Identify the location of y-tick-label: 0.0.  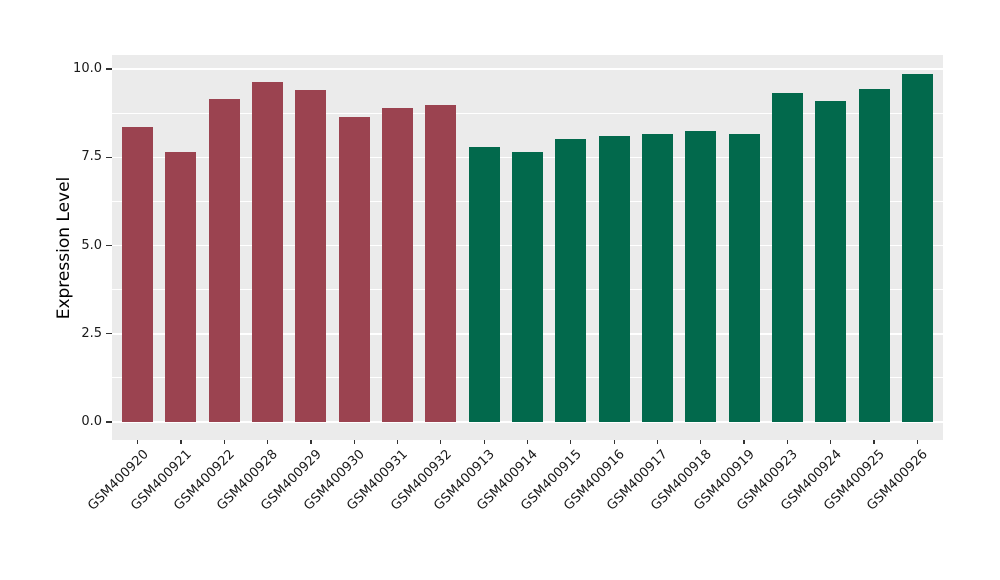
(91, 421).